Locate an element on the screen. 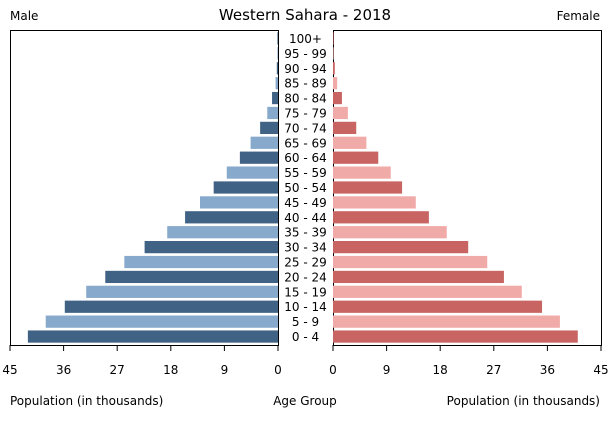 The height and width of the screenshot is (425, 610). male-x-tick-label: 0 is located at coordinates (278, 370).